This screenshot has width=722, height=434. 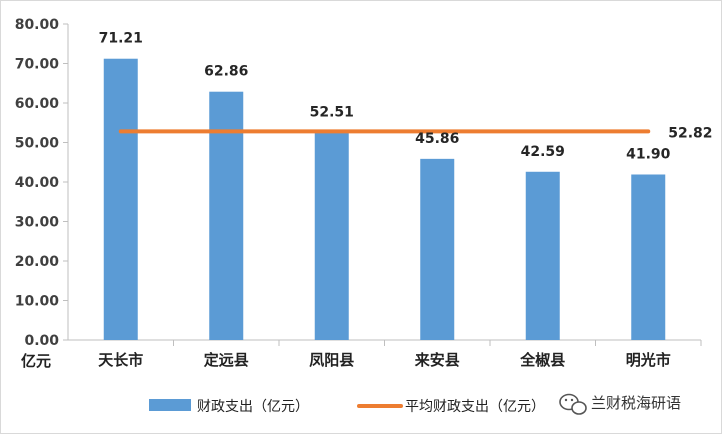 What do you see at coordinates (37, 262) in the screenshot?
I see `y-tick-label: 20.00` at bounding box center [37, 262].